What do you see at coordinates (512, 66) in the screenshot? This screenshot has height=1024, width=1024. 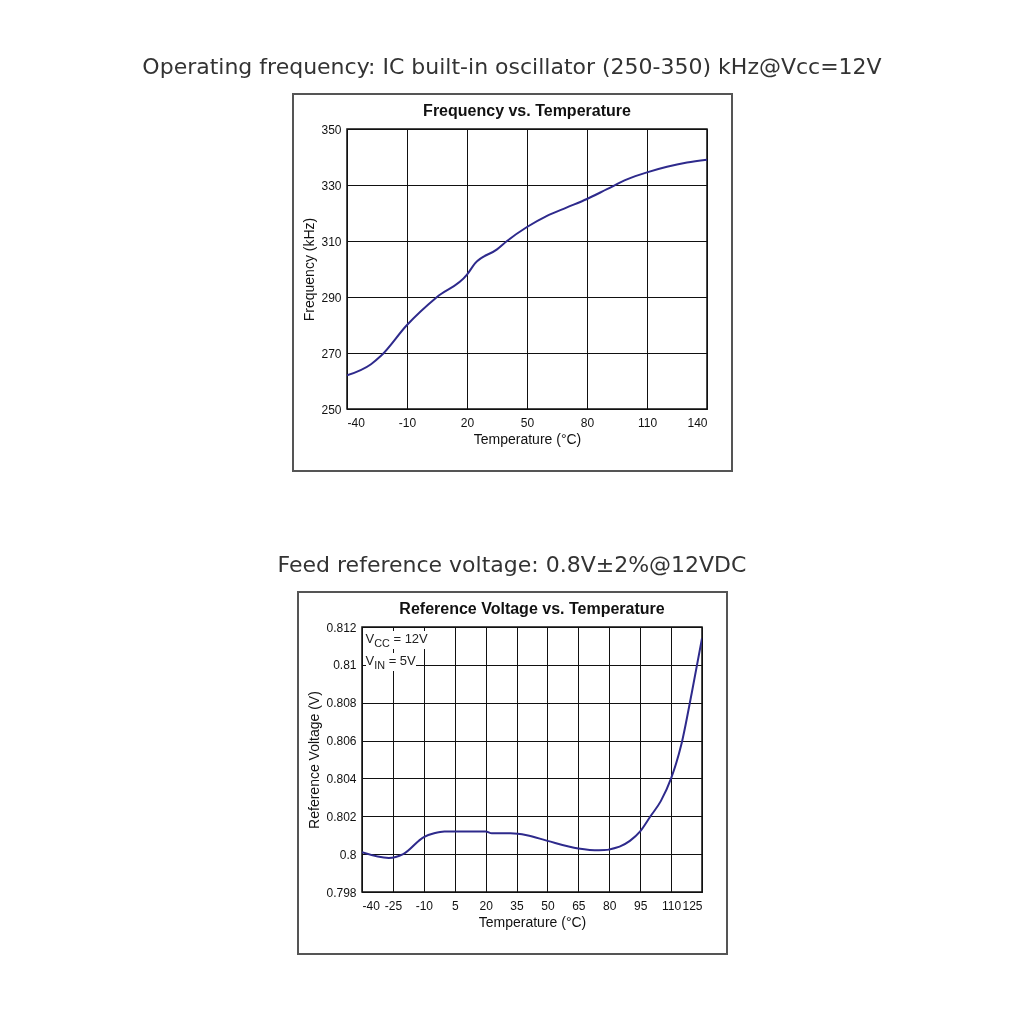 I see `chart-subtitle: Operating frequency: IC built-in oscillator (250-350) kHz@Vcc=12V` at bounding box center [512, 66].